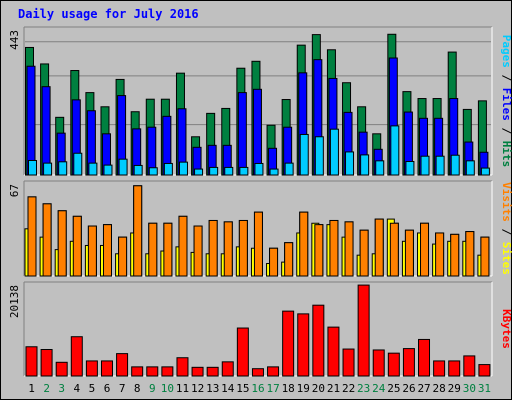 This screenshot has width=512, height=400. What do you see at coordinates (257, 388) in the screenshot?
I see `x-axis-day-label: 16` at bounding box center [257, 388].